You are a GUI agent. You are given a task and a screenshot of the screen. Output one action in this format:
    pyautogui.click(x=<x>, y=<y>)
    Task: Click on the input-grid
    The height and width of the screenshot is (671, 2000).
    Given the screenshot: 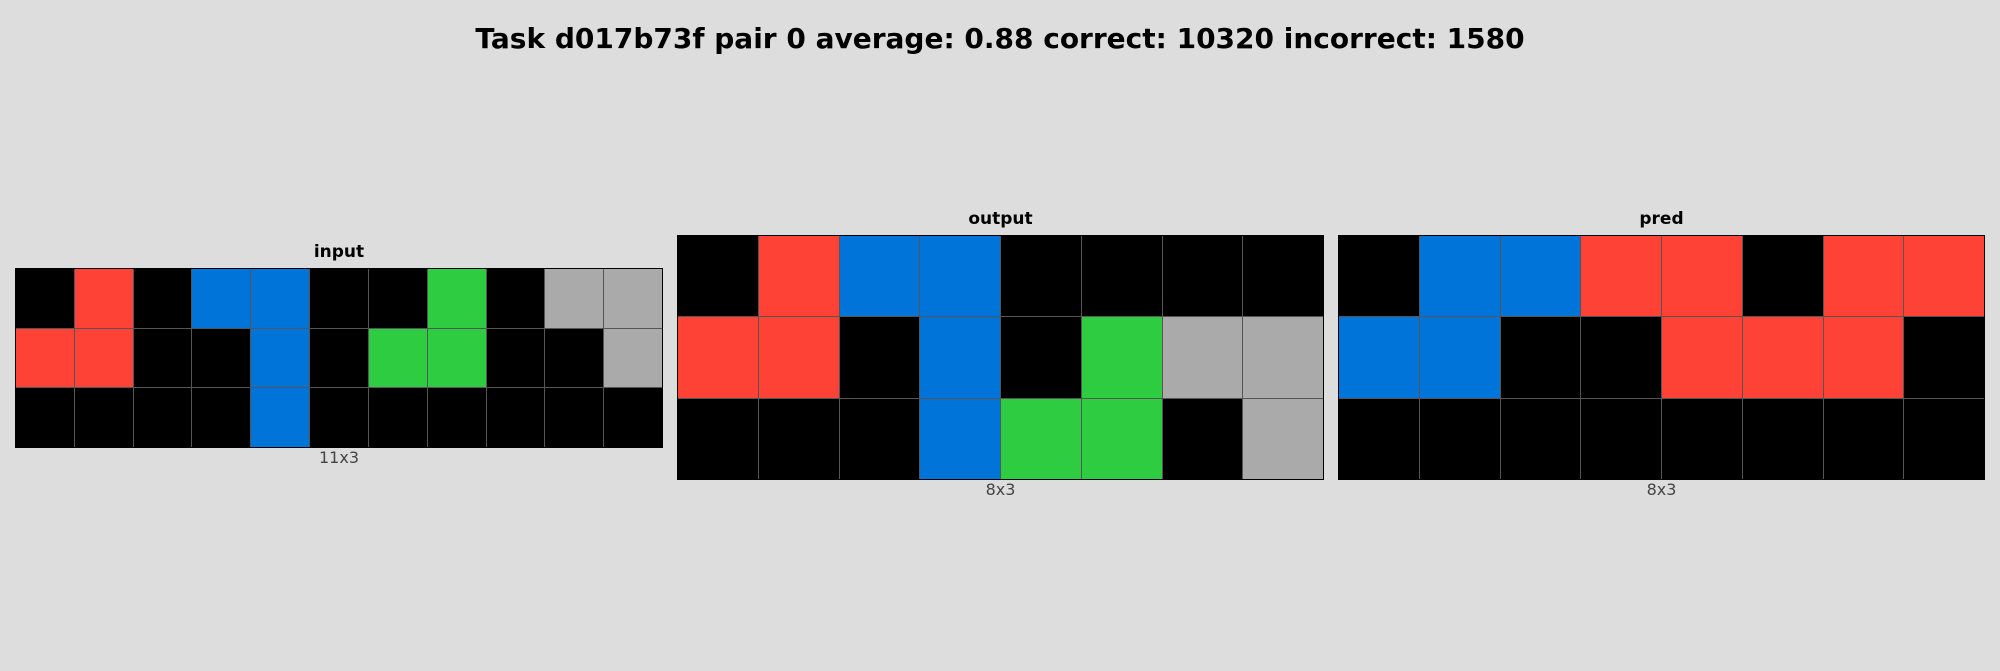 What is the action you would take?
    pyautogui.click(x=339, y=358)
    